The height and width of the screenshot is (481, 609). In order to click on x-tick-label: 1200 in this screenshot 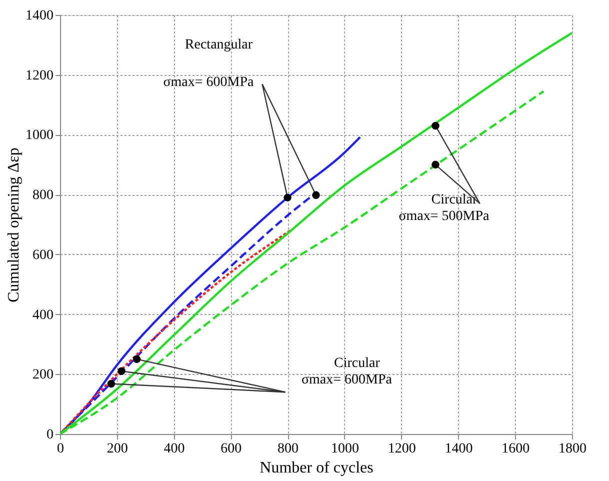, I will do `click(402, 449)`.